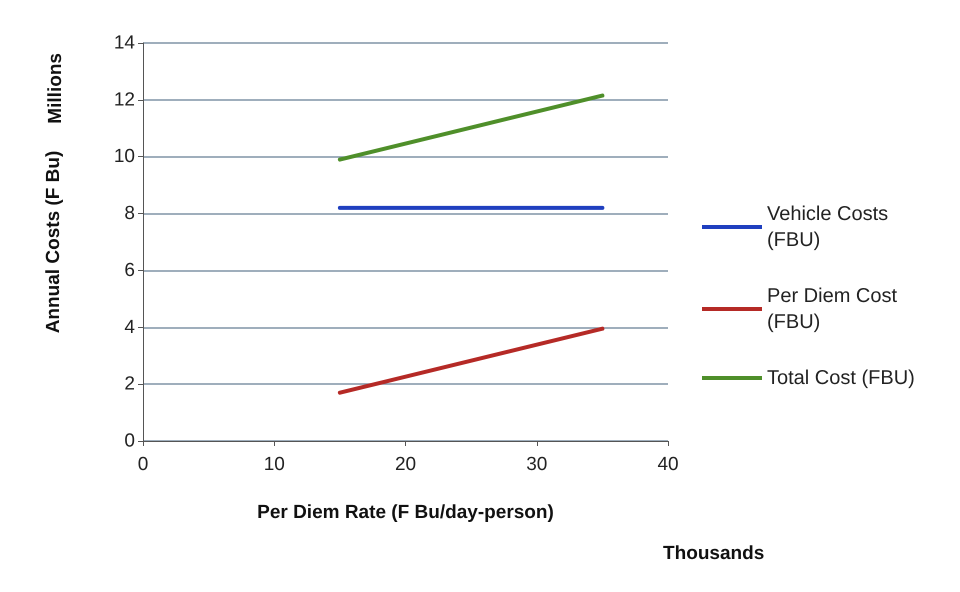 Image resolution: width=960 pixels, height=592 pixels. What do you see at coordinates (405, 512) in the screenshot?
I see `x-axis-title: Per Diem Rate (F Bu/day-person)` at bounding box center [405, 512].